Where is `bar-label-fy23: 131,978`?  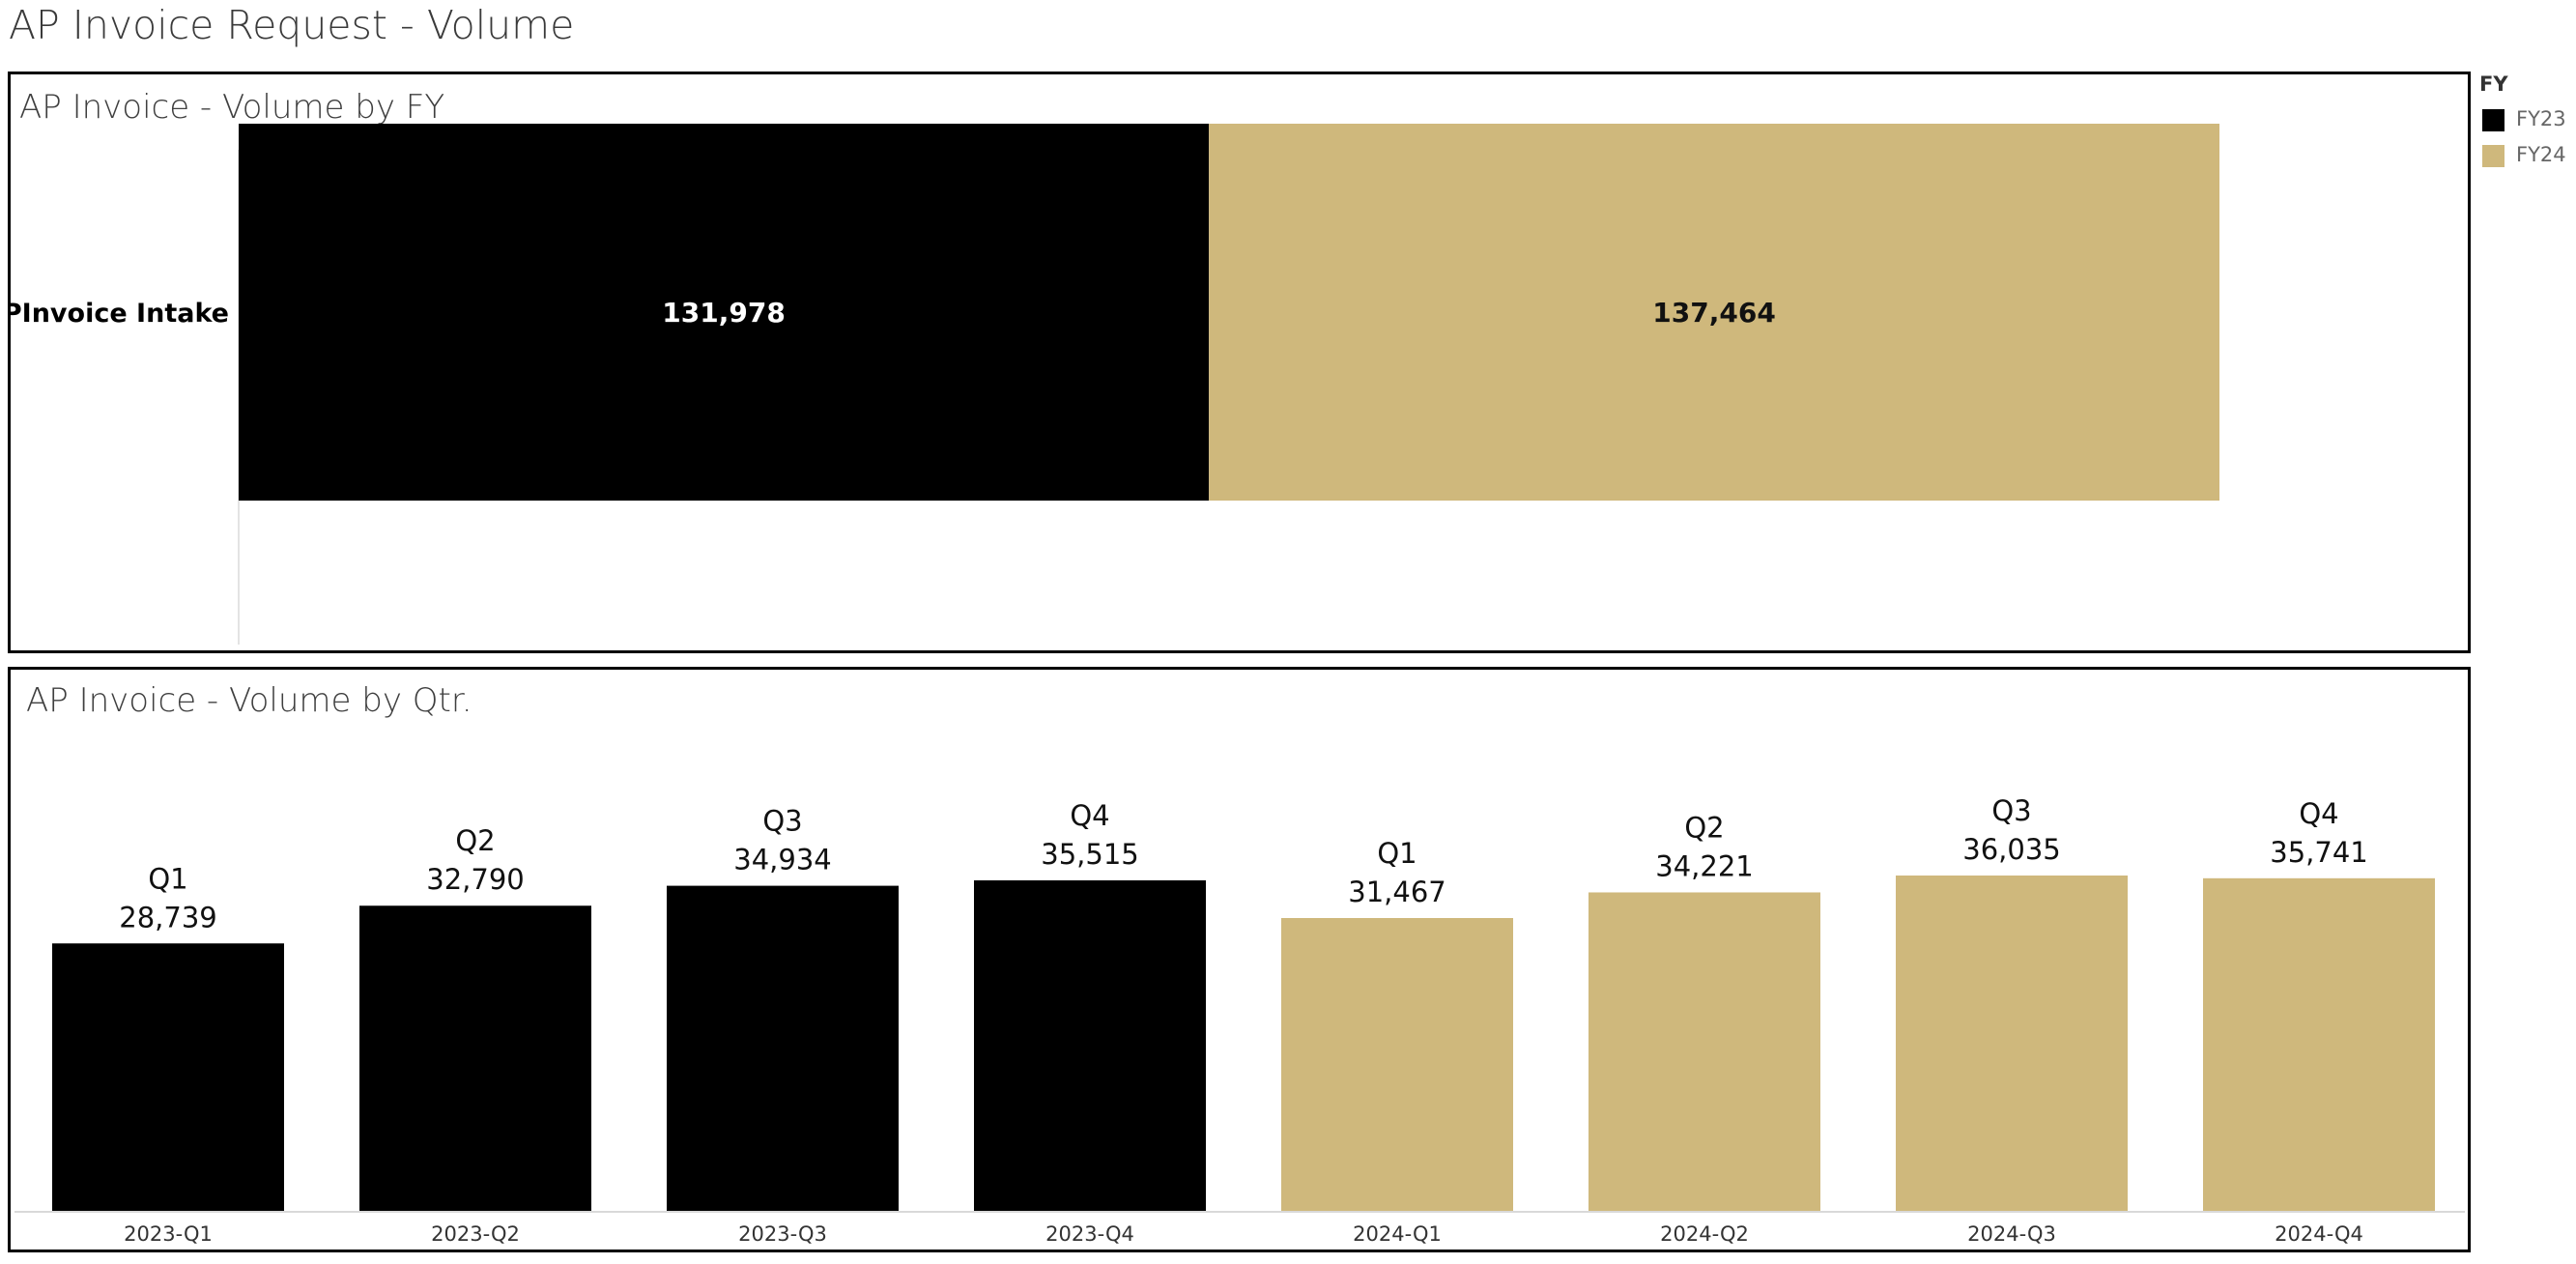 bar-label-fy23: 131,978 is located at coordinates (724, 313).